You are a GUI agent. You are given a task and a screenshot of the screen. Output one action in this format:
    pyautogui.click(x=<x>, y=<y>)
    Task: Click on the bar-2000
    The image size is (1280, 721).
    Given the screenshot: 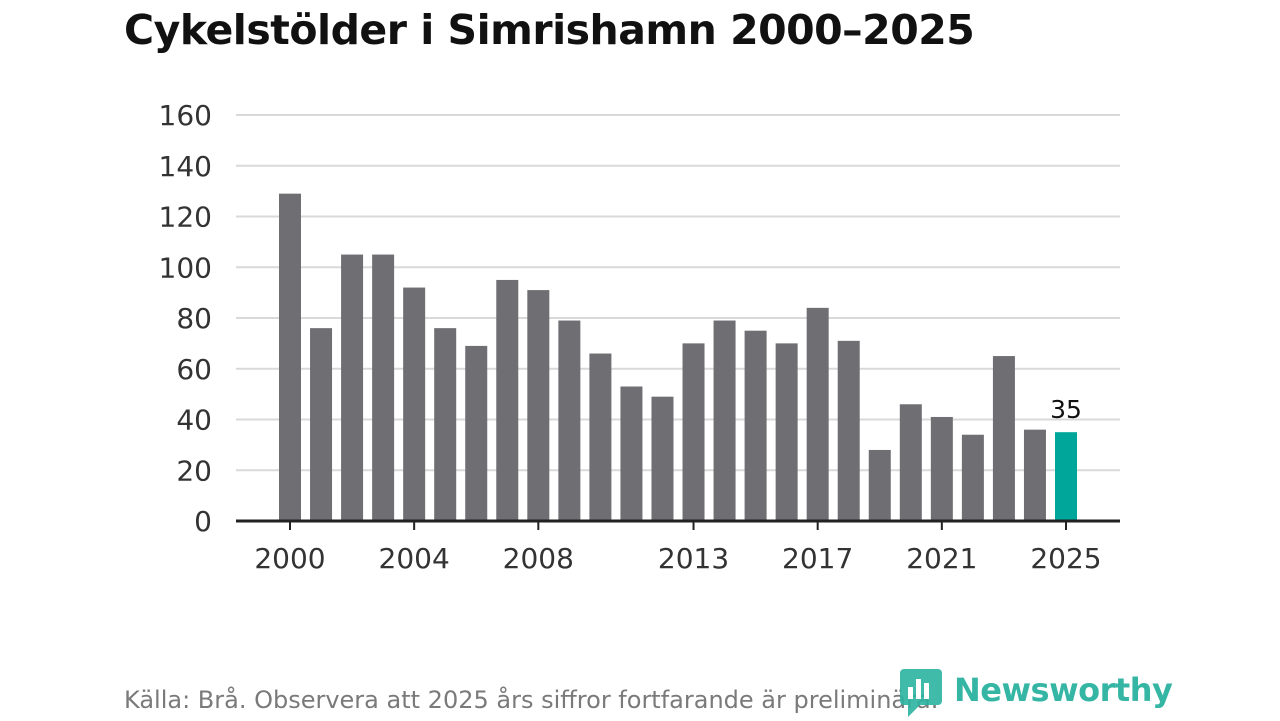 What is the action you would take?
    pyautogui.click(x=290, y=357)
    